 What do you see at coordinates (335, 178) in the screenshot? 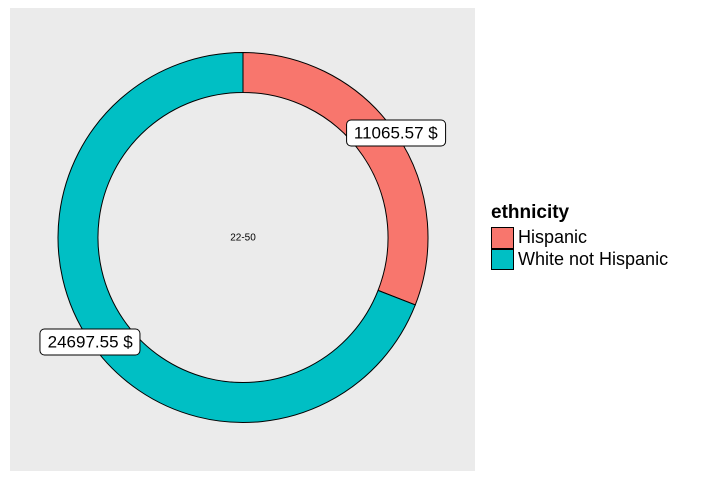
I see `donut-slice` at bounding box center [335, 178].